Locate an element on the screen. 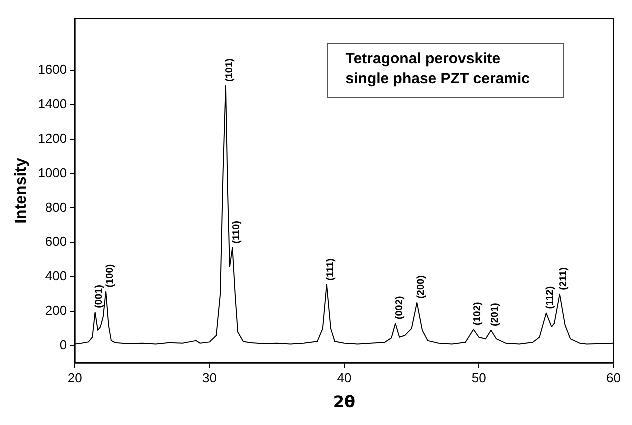  y-tick-label: 1600 is located at coordinates (53, 70).